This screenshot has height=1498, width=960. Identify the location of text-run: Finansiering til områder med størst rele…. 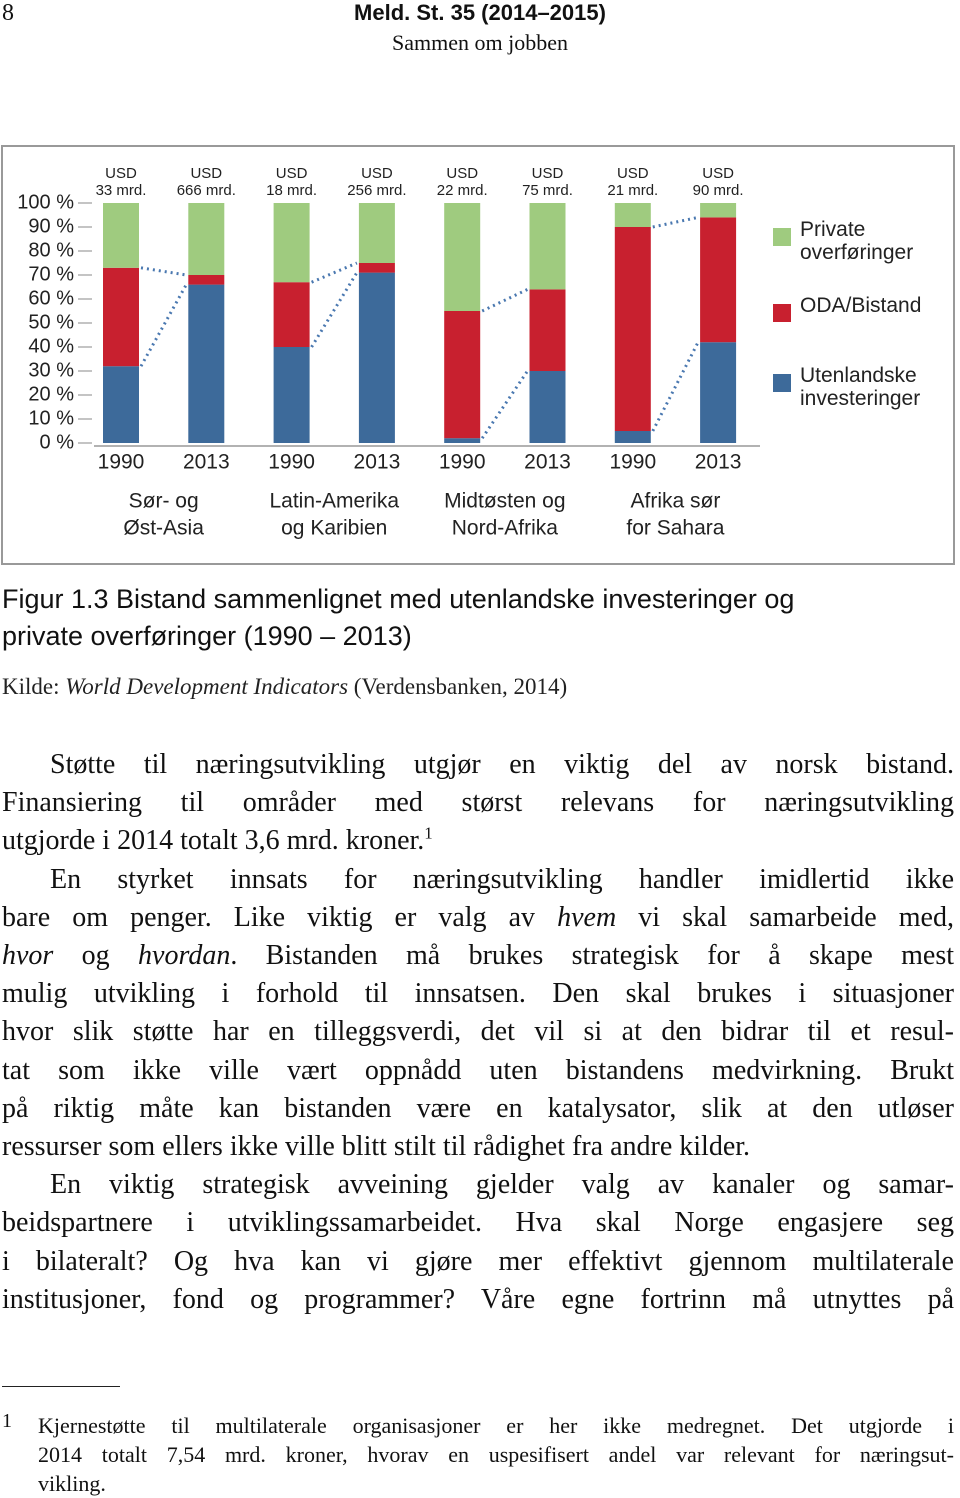
(478, 803).